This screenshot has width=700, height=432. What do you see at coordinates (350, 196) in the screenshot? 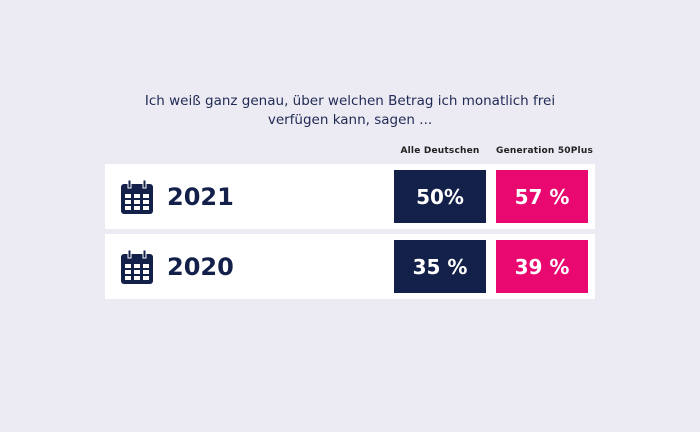
I see `table-row: 2021 50% 57 %` at bounding box center [350, 196].